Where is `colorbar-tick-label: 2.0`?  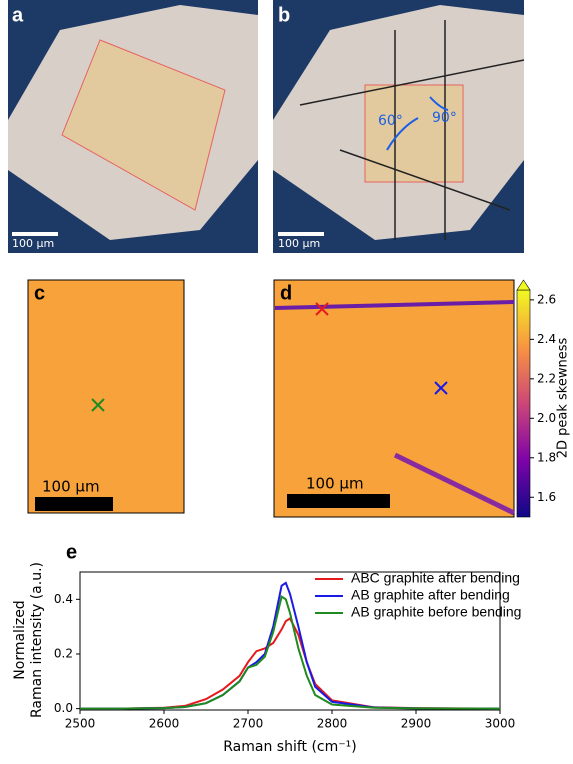 colorbar-tick-label: 2.0 is located at coordinates (546, 418).